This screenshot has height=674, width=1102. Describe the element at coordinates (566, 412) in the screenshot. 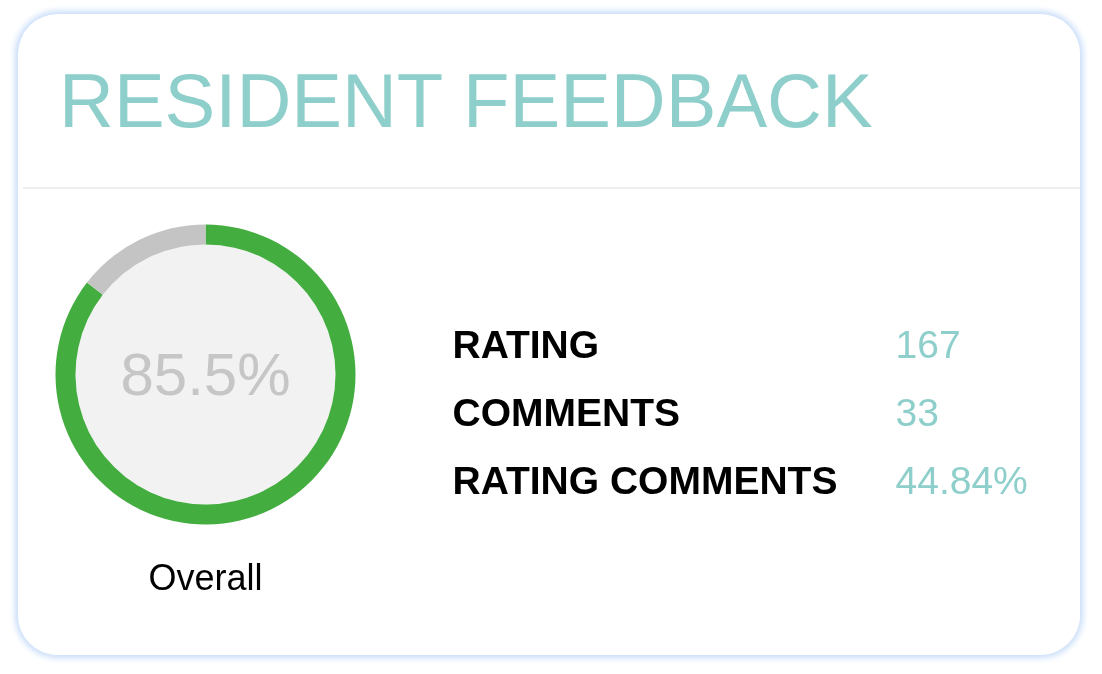

I see `category-label: COMMENTS` at that location.